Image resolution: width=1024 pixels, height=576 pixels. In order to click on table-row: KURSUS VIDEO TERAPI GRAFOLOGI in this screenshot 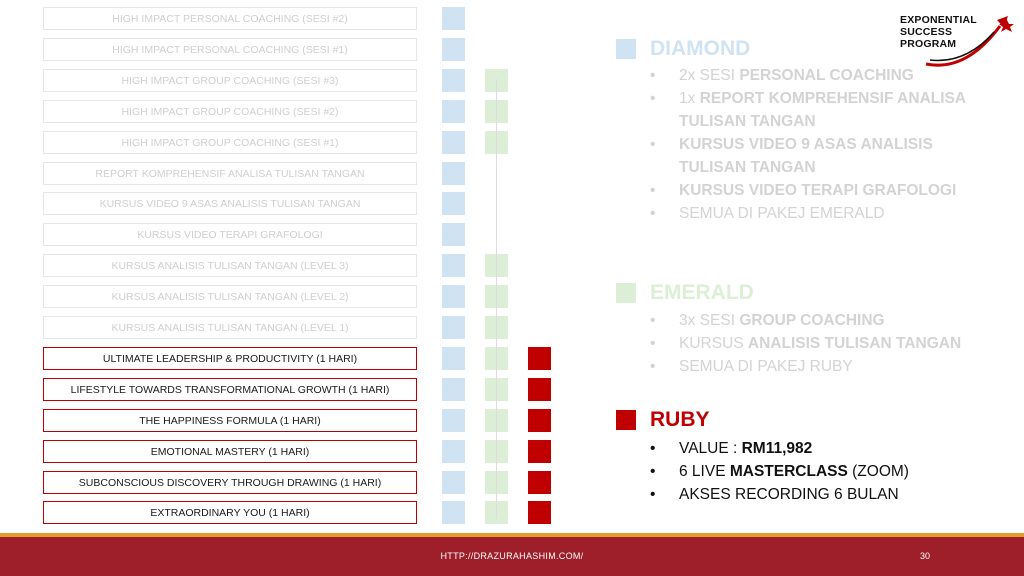, I will do `click(230, 234)`.